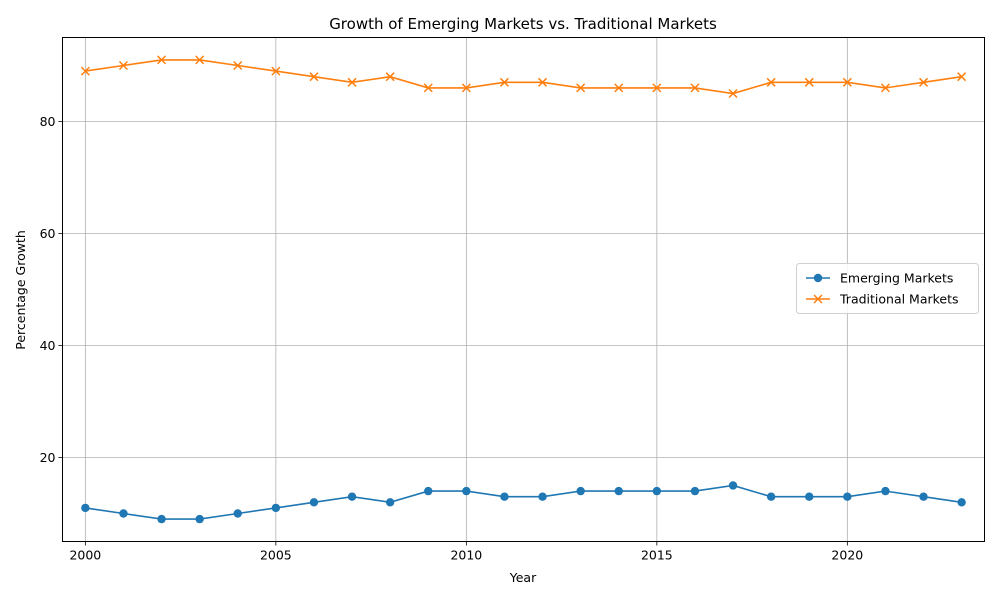 This screenshot has height=600, width=1000. Describe the element at coordinates (847, 555) in the screenshot. I see `x-tick-label: 2020` at that location.